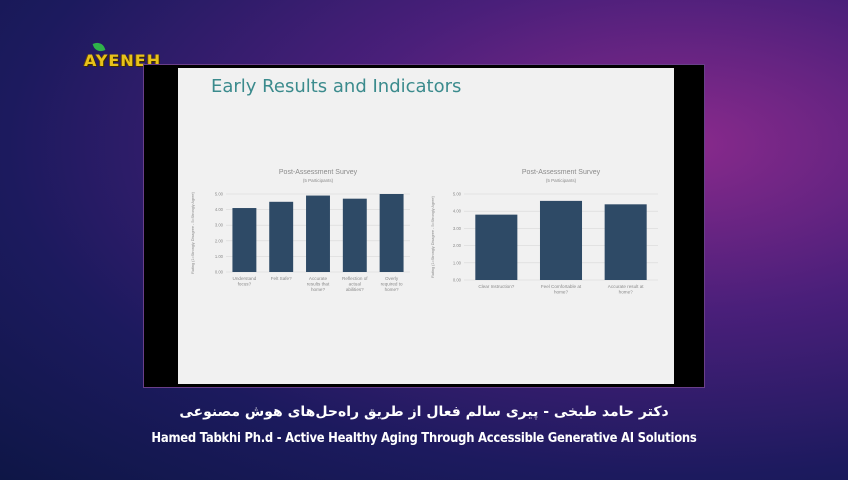 This screenshot has width=848, height=480. Describe the element at coordinates (626, 286) in the screenshot. I see `x-tick-line: Accurate result at` at that location.